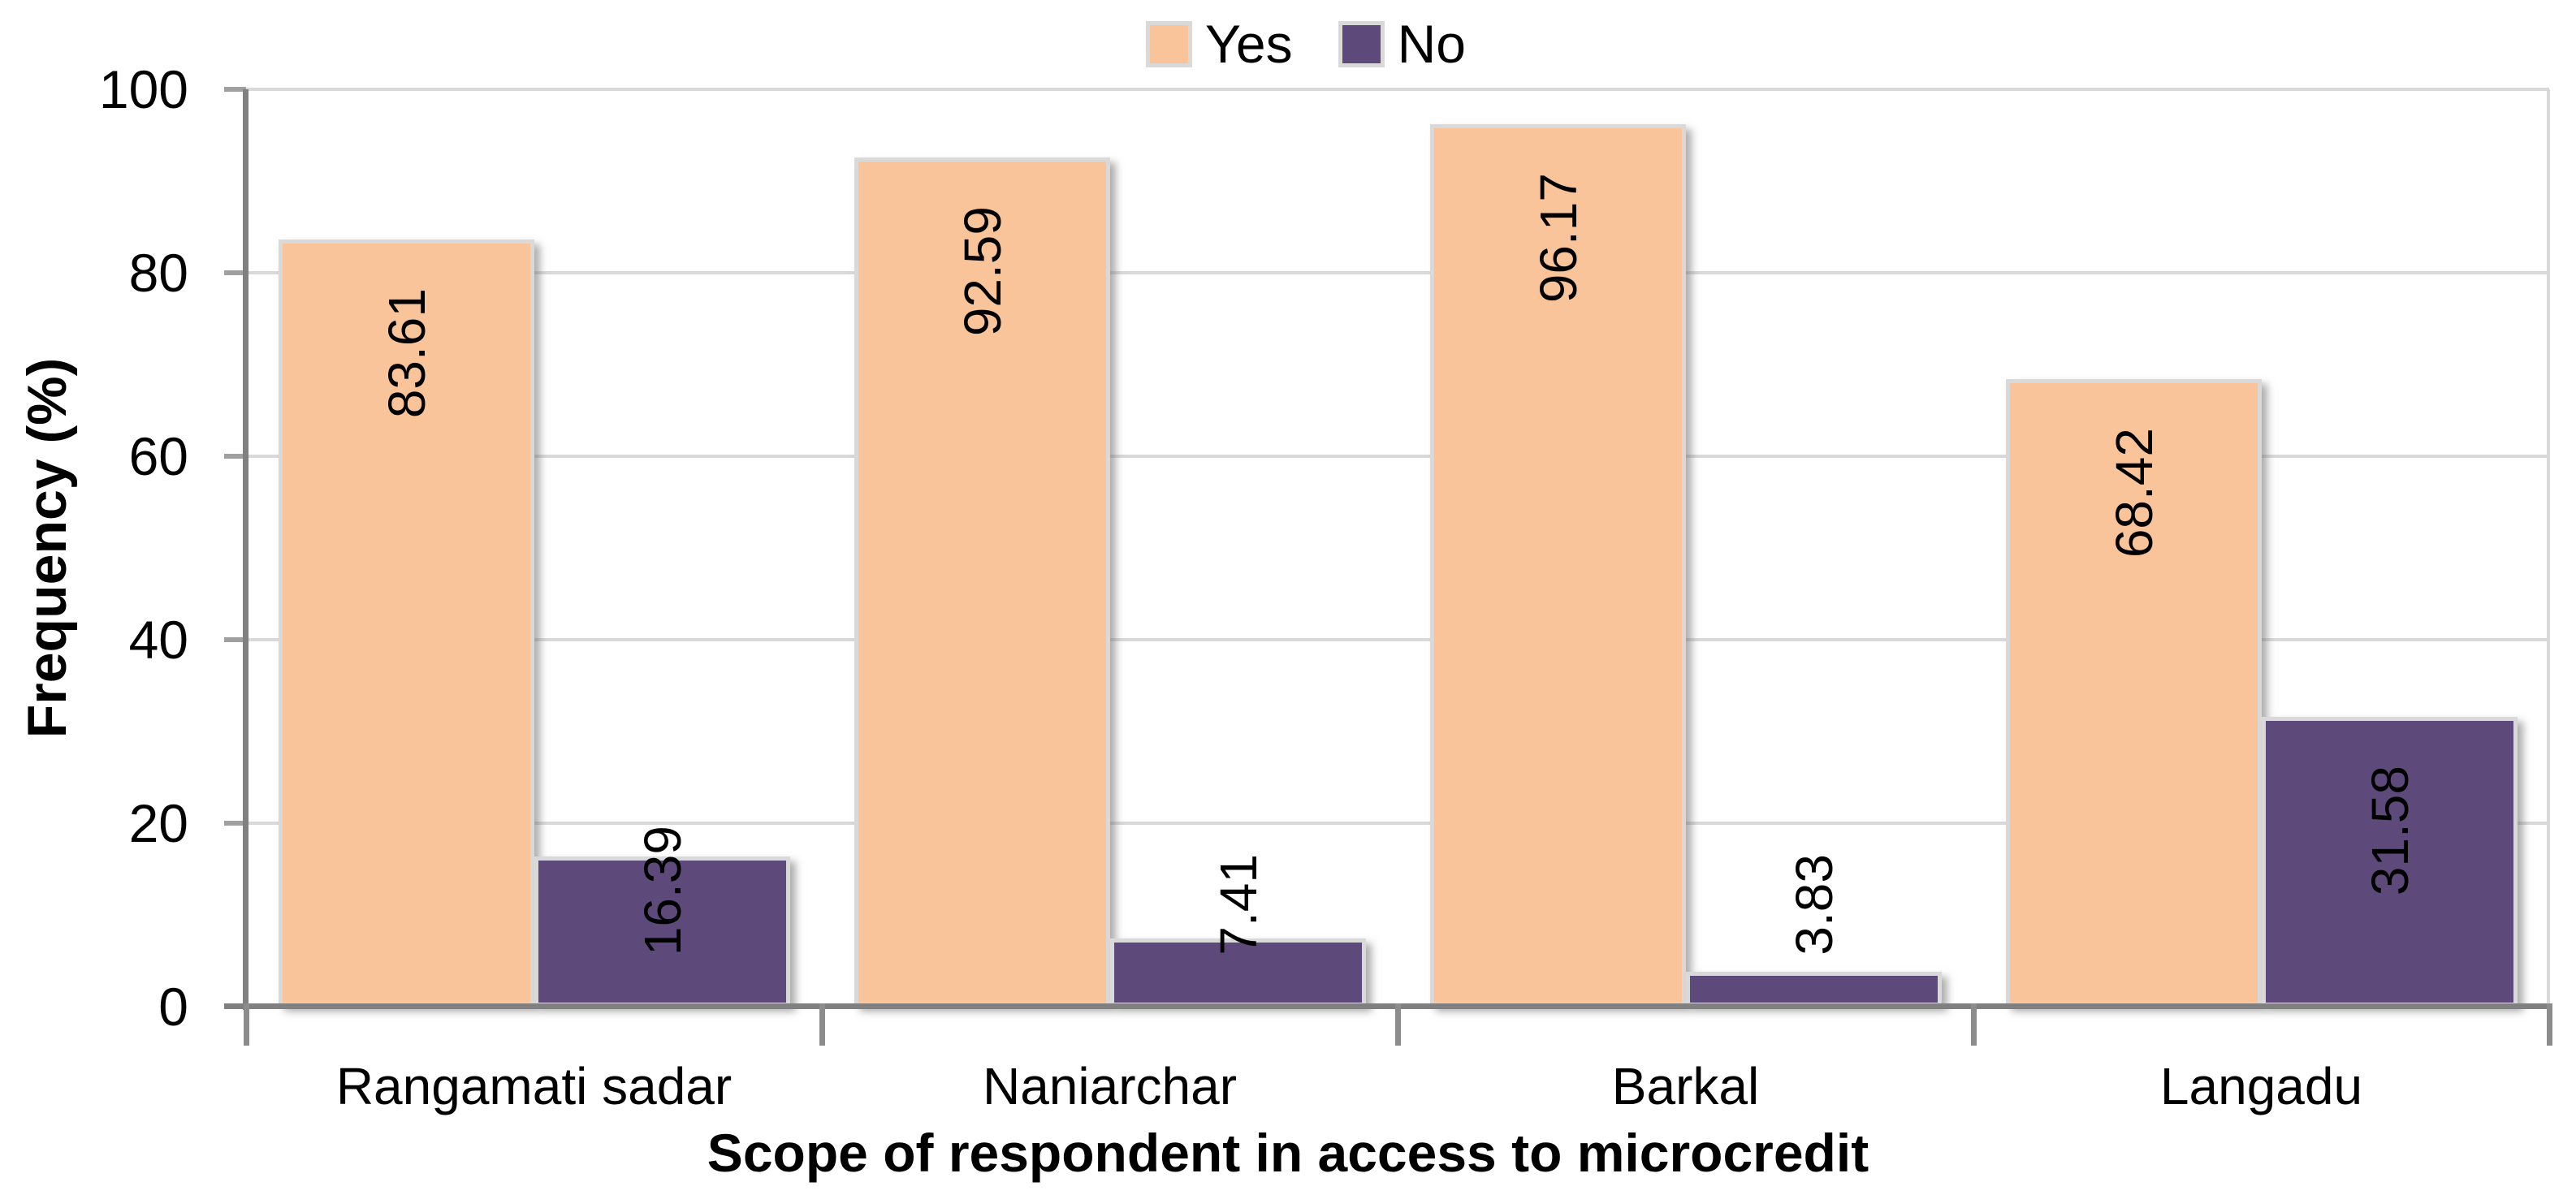 This screenshot has height=1195, width=2576. What do you see at coordinates (246, 549) in the screenshot?
I see `y-axis-line` at bounding box center [246, 549].